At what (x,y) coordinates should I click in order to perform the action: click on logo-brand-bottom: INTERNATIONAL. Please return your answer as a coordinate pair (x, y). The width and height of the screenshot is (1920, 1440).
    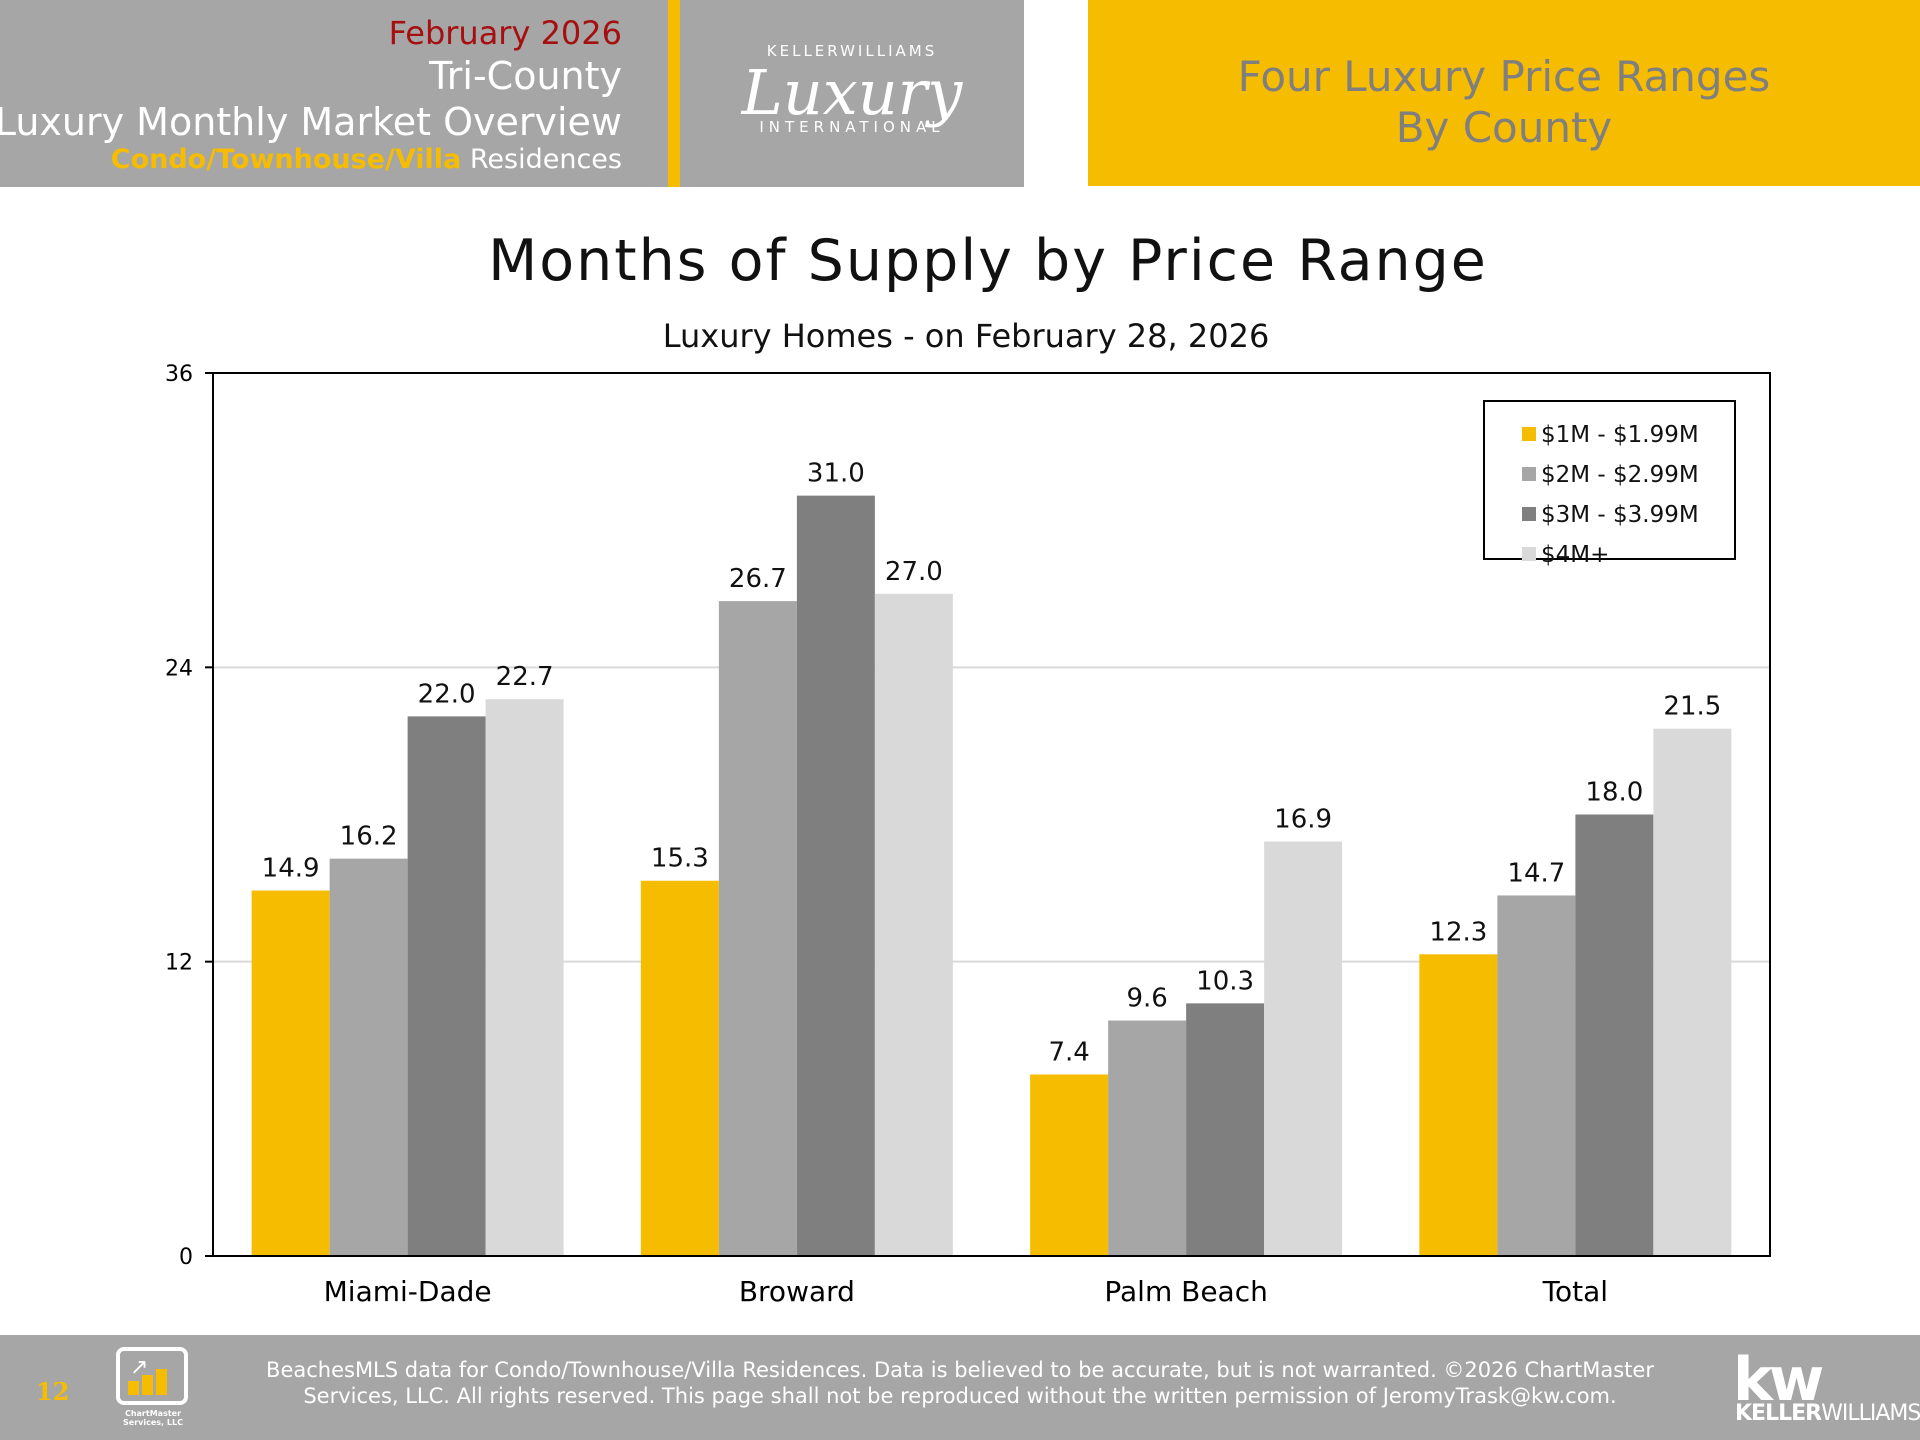
    Looking at the image, I should click on (852, 127).